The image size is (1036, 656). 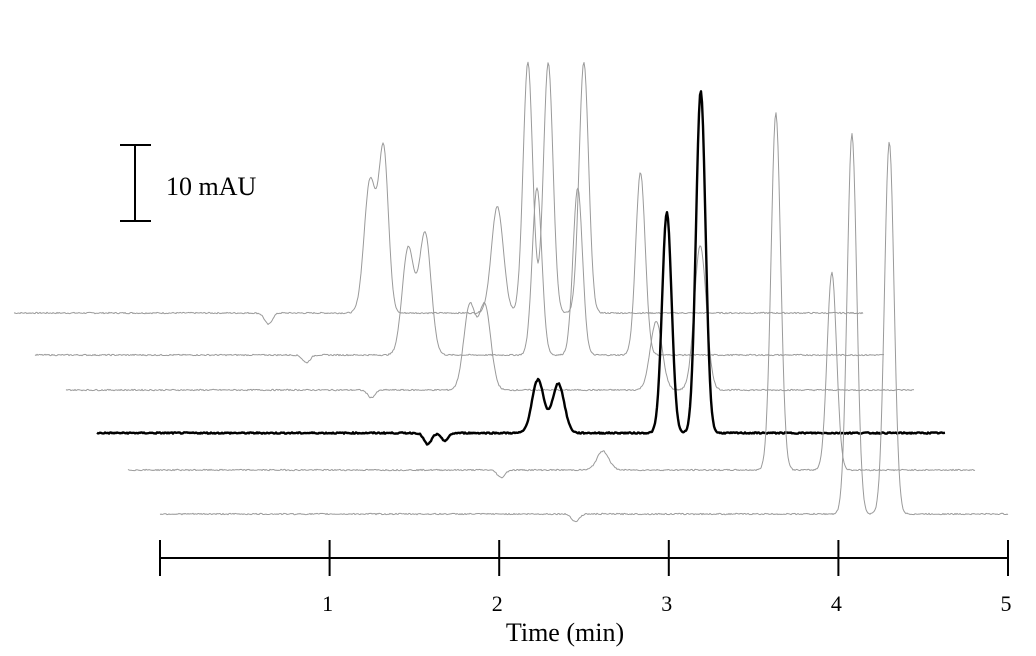 I want to click on scale-bar: 10 mAU, so click(x=188, y=183).